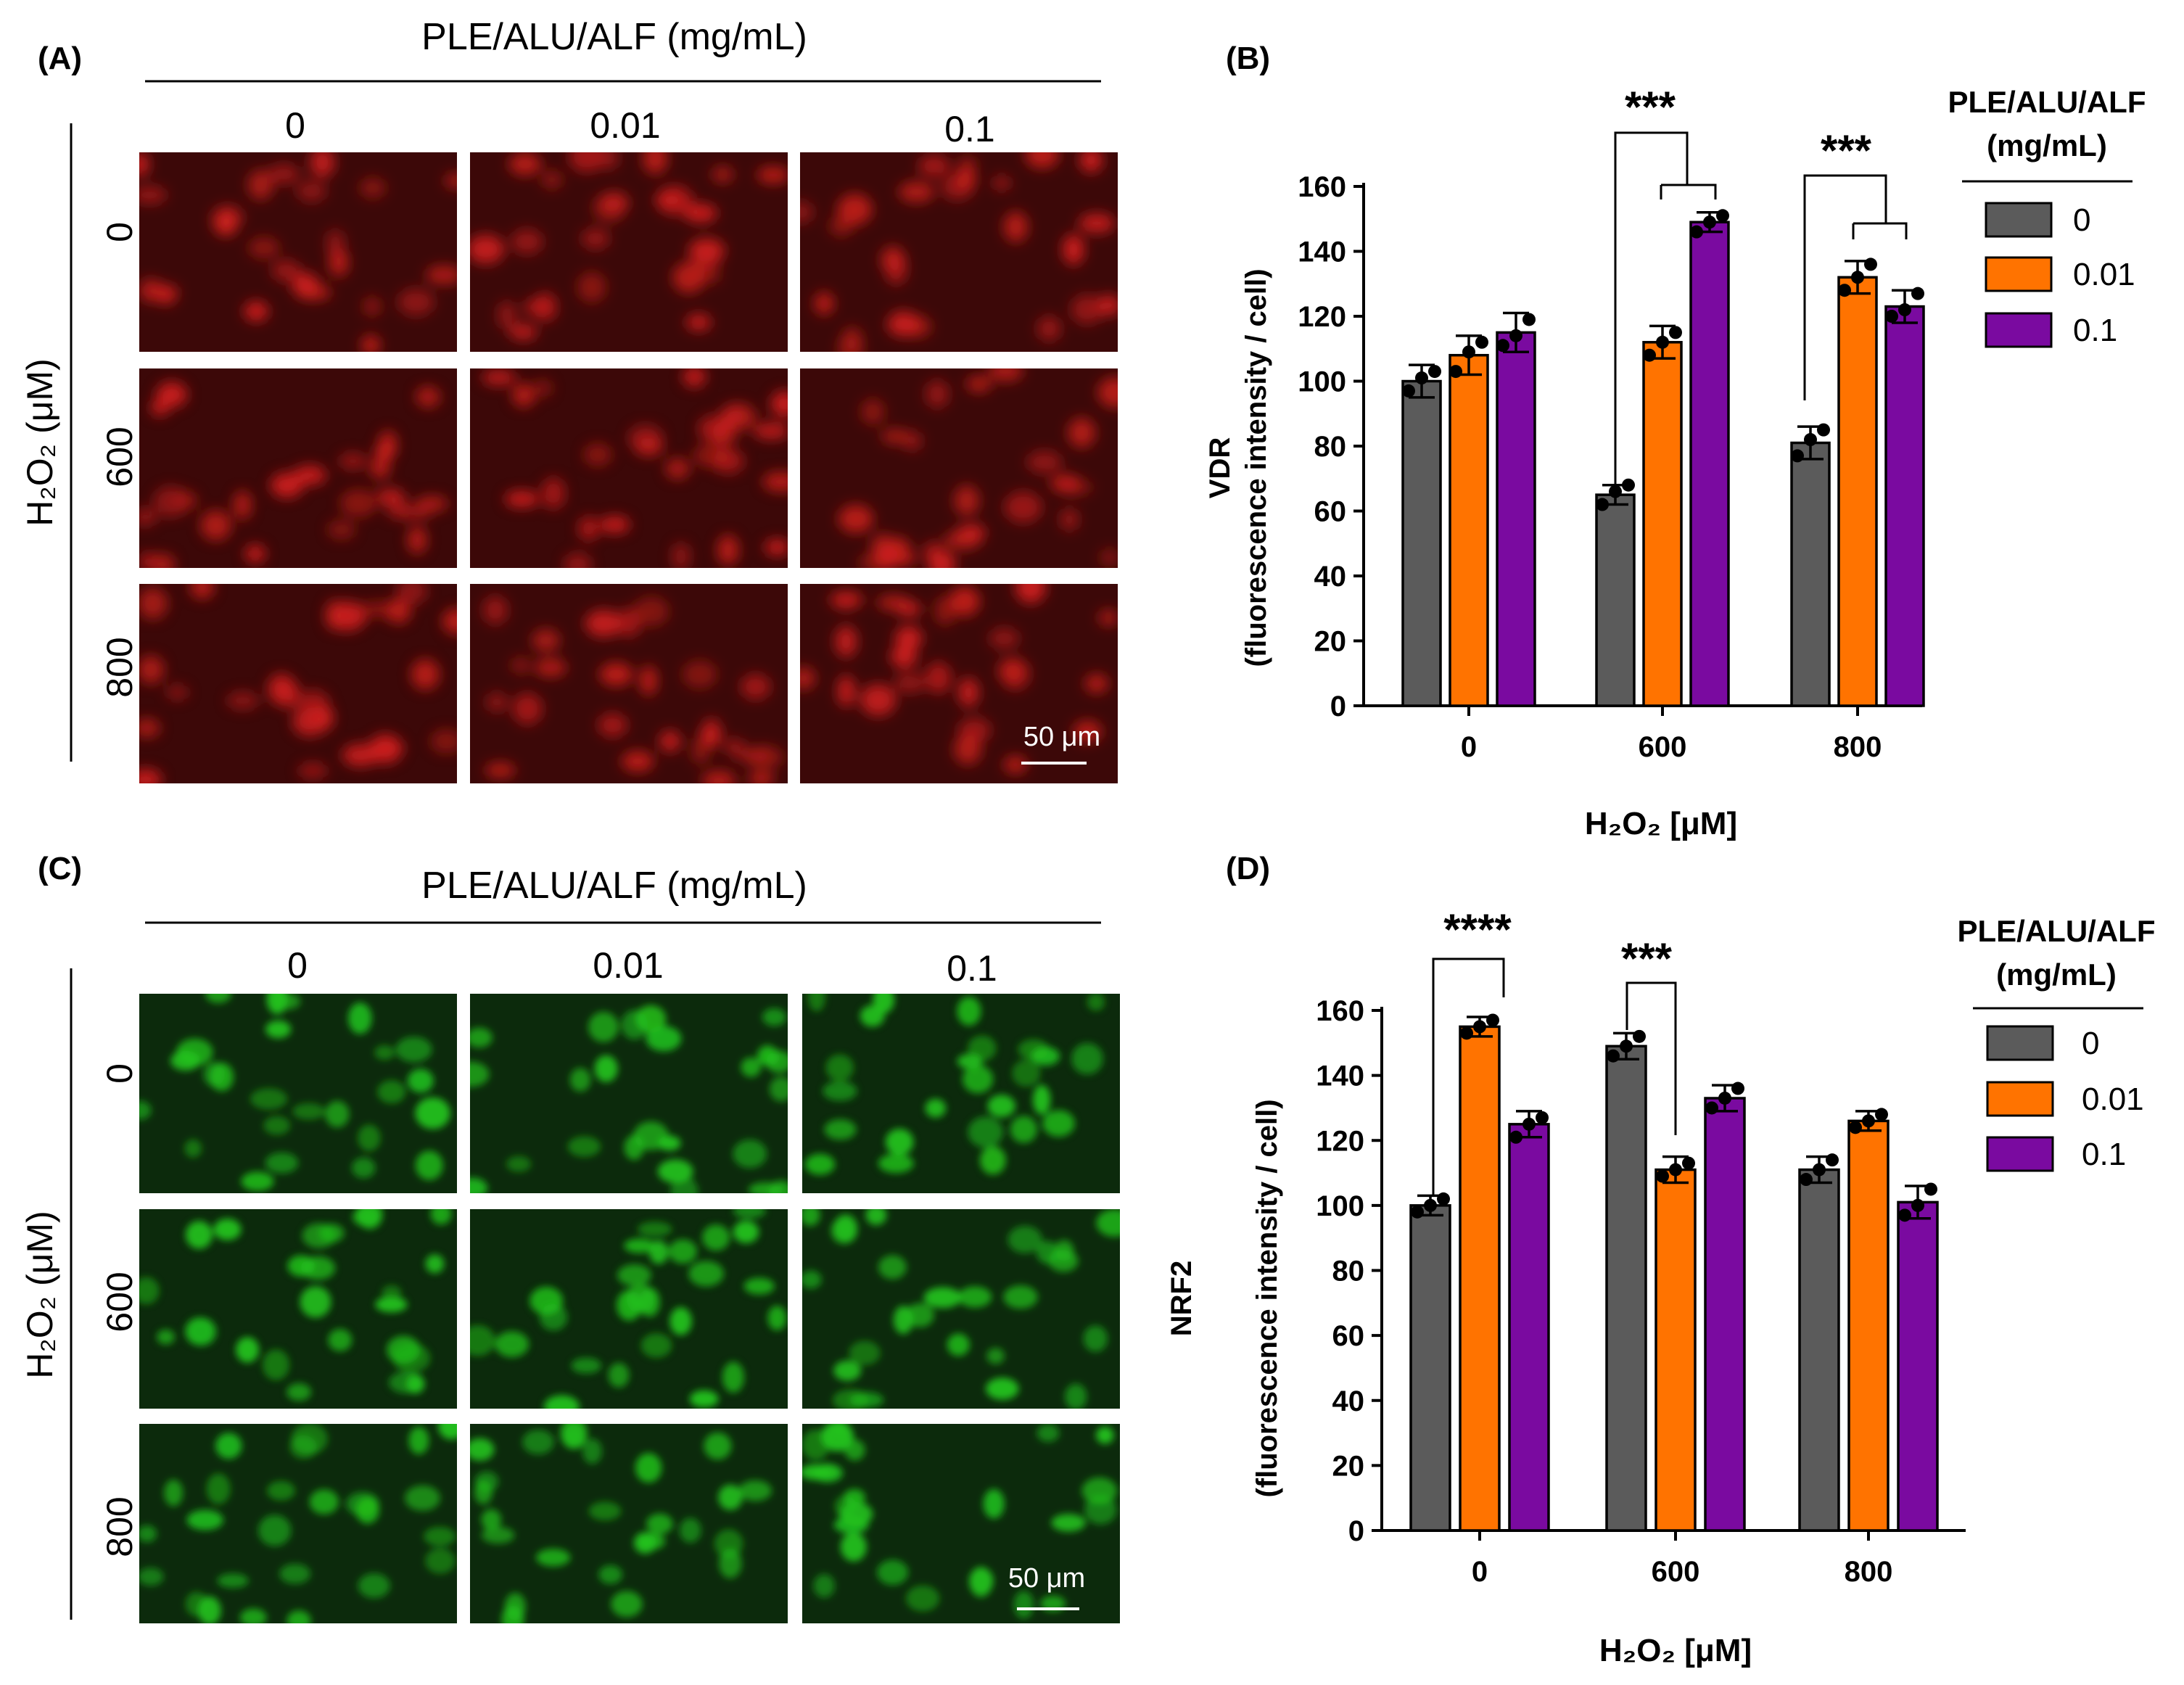 The image size is (2184, 1685). I want to click on y-tick-label: 140, so click(1340, 1076).